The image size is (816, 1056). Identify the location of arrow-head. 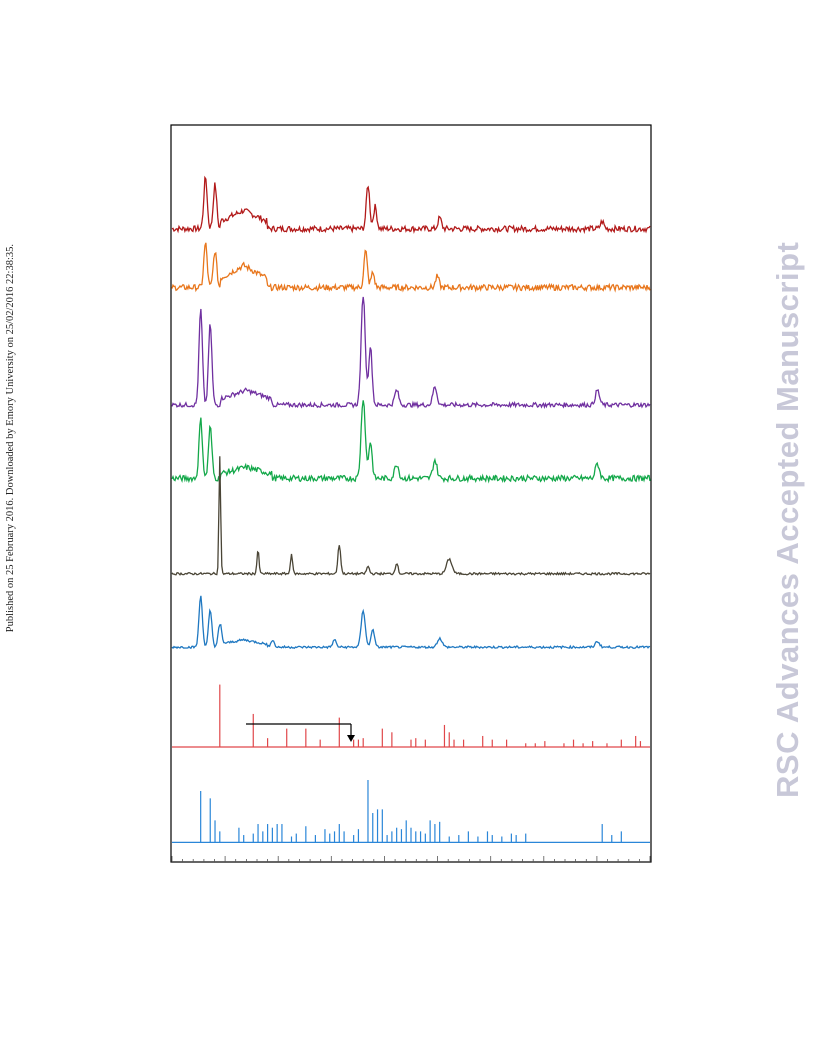
(351, 738).